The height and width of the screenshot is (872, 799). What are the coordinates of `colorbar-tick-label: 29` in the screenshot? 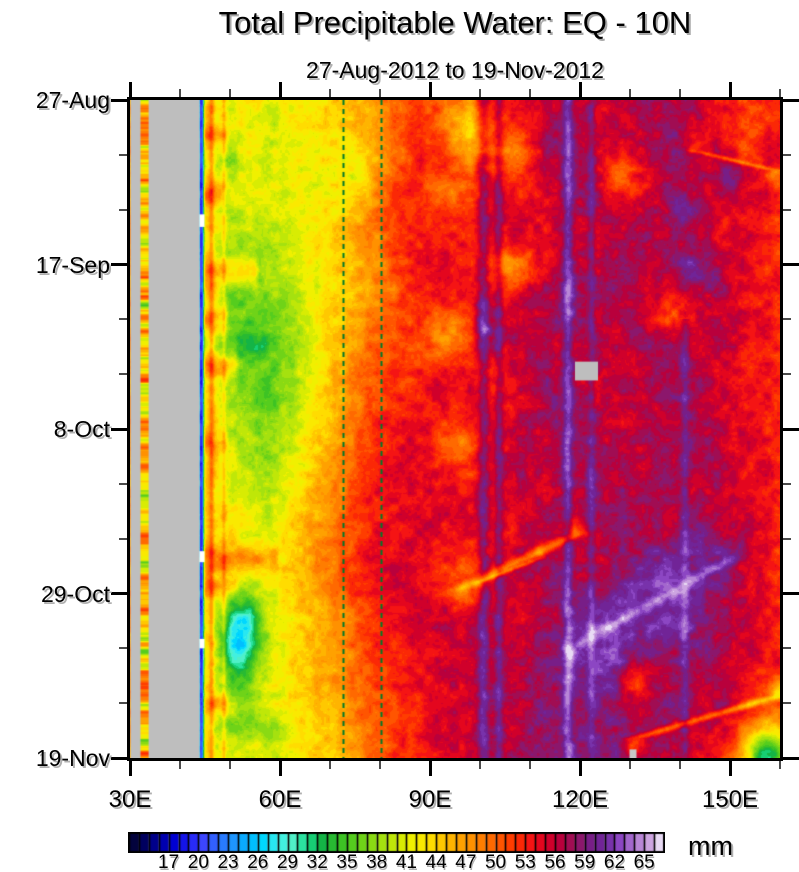 It's located at (287, 862).